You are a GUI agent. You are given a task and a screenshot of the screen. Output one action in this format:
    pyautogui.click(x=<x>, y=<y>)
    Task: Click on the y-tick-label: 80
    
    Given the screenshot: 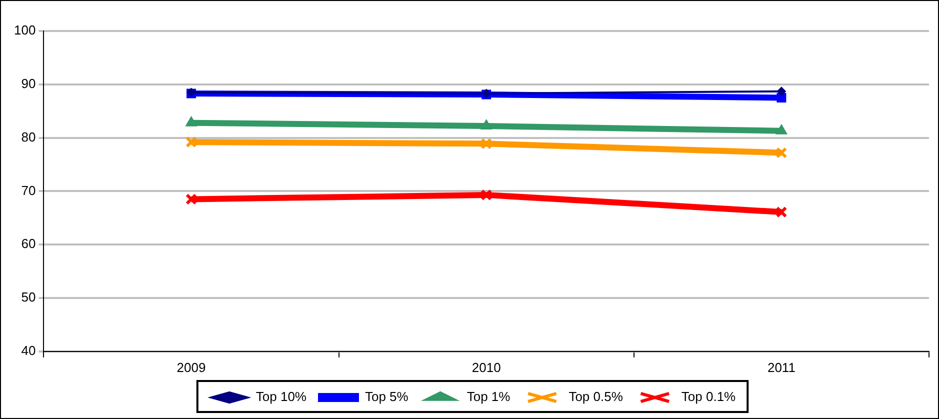 What is the action you would take?
    pyautogui.click(x=28, y=136)
    